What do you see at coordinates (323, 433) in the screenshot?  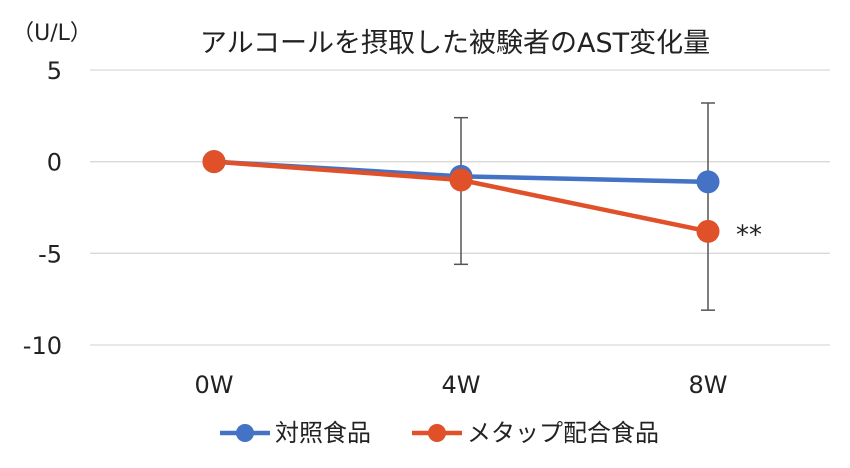 I see `legend-label: 対照食品` at bounding box center [323, 433].